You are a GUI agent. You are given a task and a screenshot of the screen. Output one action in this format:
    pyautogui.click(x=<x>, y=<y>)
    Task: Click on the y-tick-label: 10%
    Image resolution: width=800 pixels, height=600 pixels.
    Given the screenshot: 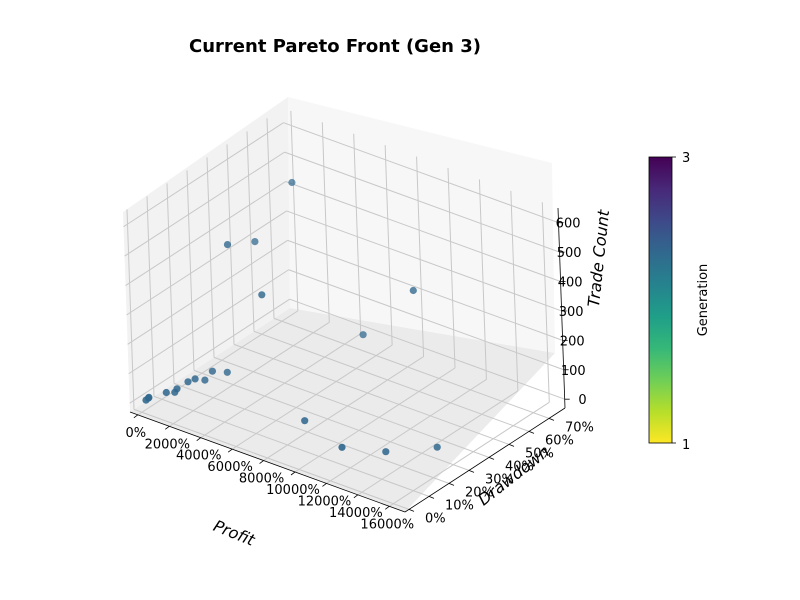 What is the action you would take?
    pyautogui.click(x=459, y=505)
    